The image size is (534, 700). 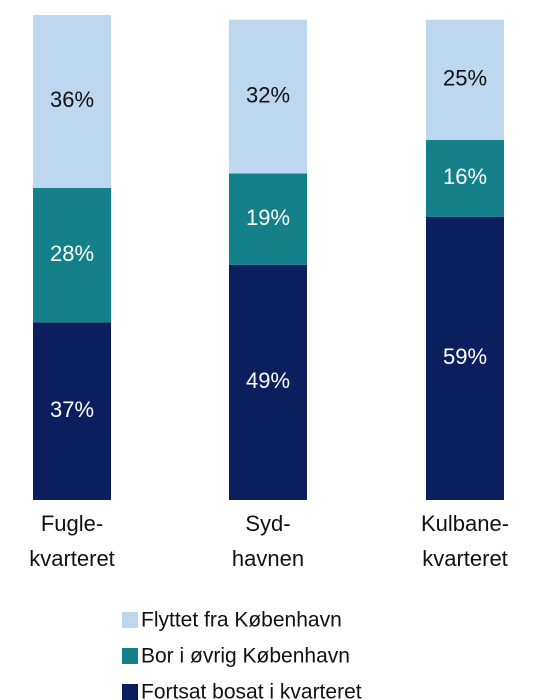 What do you see at coordinates (251, 690) in the screenshot?
I see `legend-label: Fortsat bosat i kvarteret` at bounding box center [251, 690].